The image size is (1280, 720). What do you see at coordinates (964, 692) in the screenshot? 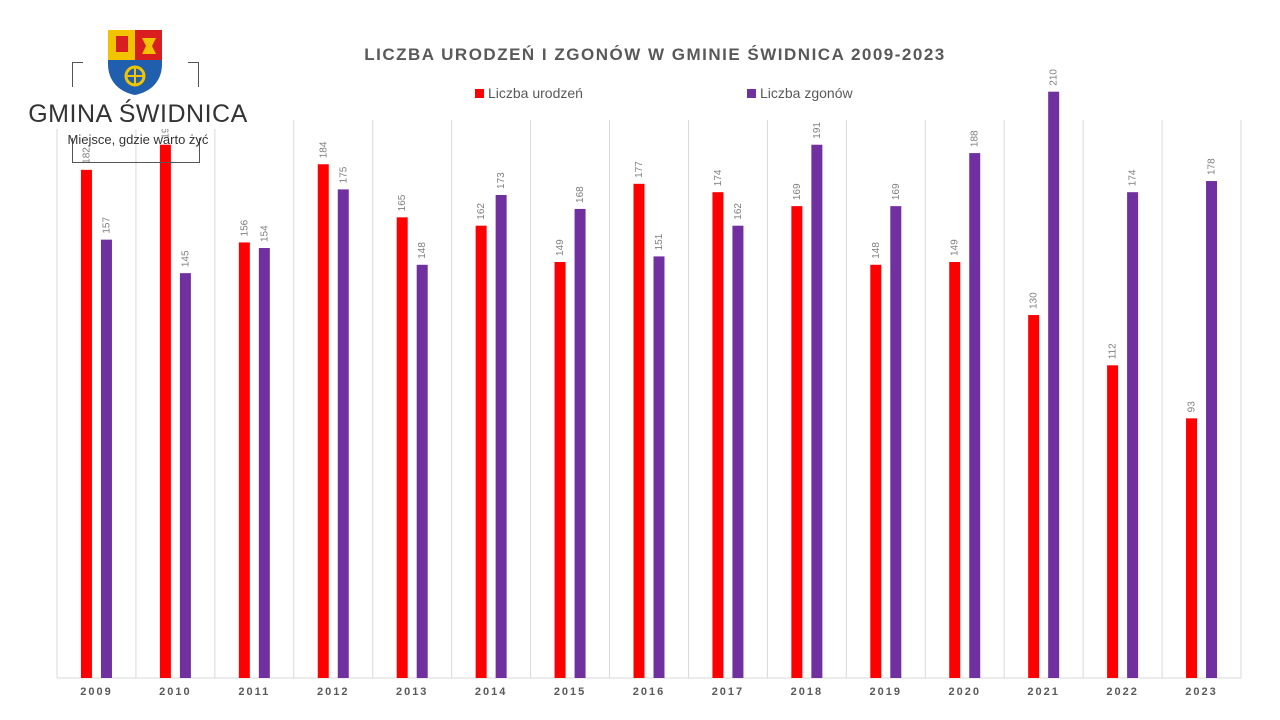
I see `x-tick-label: 2020` at bounding box center [964, 692].